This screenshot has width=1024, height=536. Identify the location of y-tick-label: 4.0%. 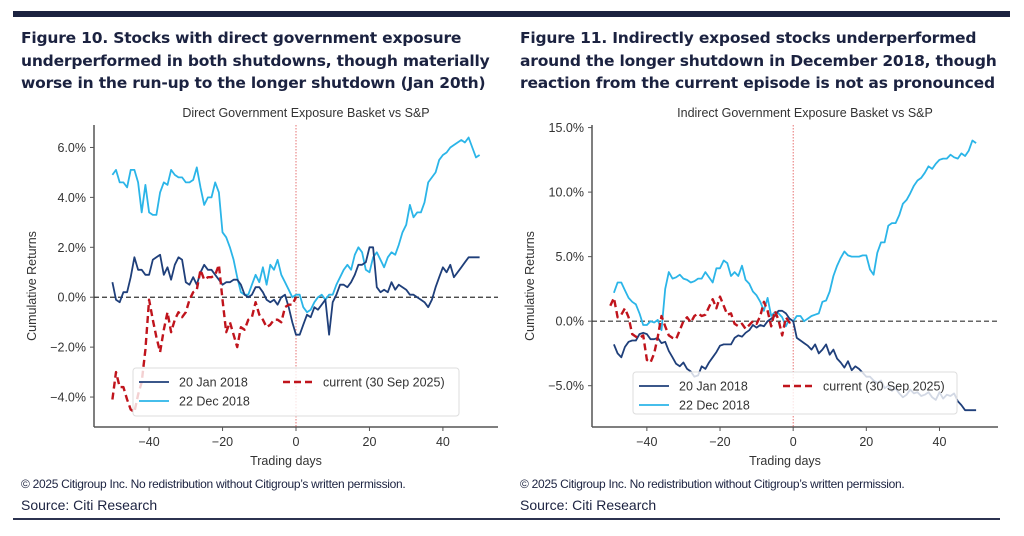
(72, 198).